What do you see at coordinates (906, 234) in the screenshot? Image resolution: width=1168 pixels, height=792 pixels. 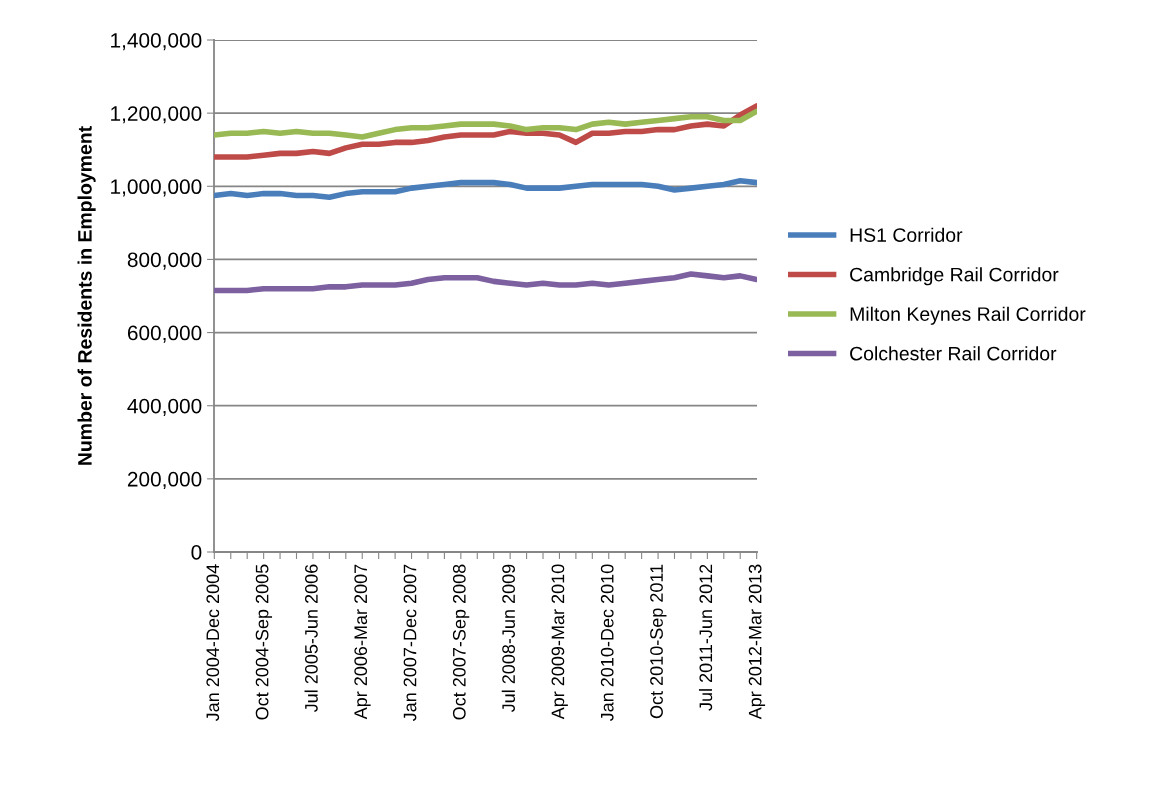 I see `legend-label: HS1 Corridor` at bounding box center [906, 234].